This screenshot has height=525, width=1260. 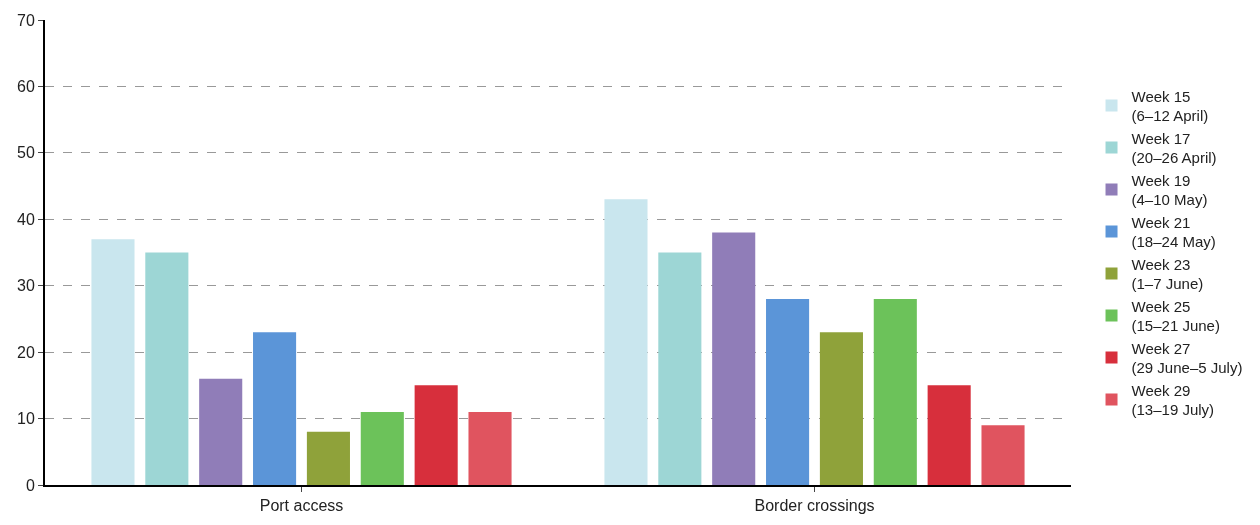 What do you see at coordinates (30, 485) in the screenshot?
I see `y-tick-label: 0` at bounding box center [30, 485].